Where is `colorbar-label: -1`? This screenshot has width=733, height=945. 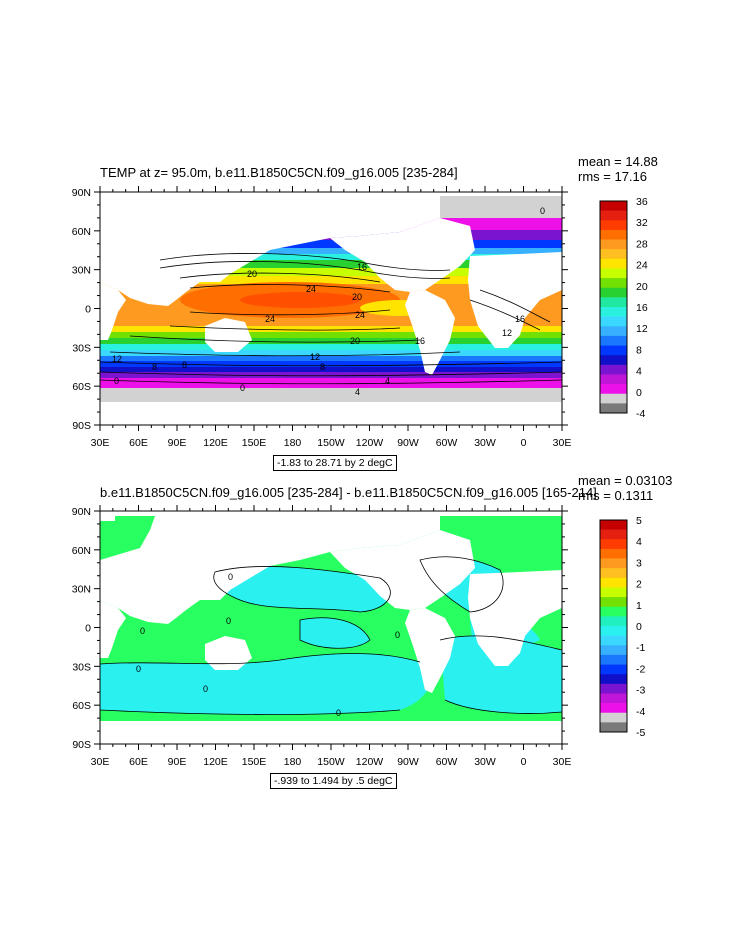 colorbar-label: -1 is located at coordinates (640, 648).